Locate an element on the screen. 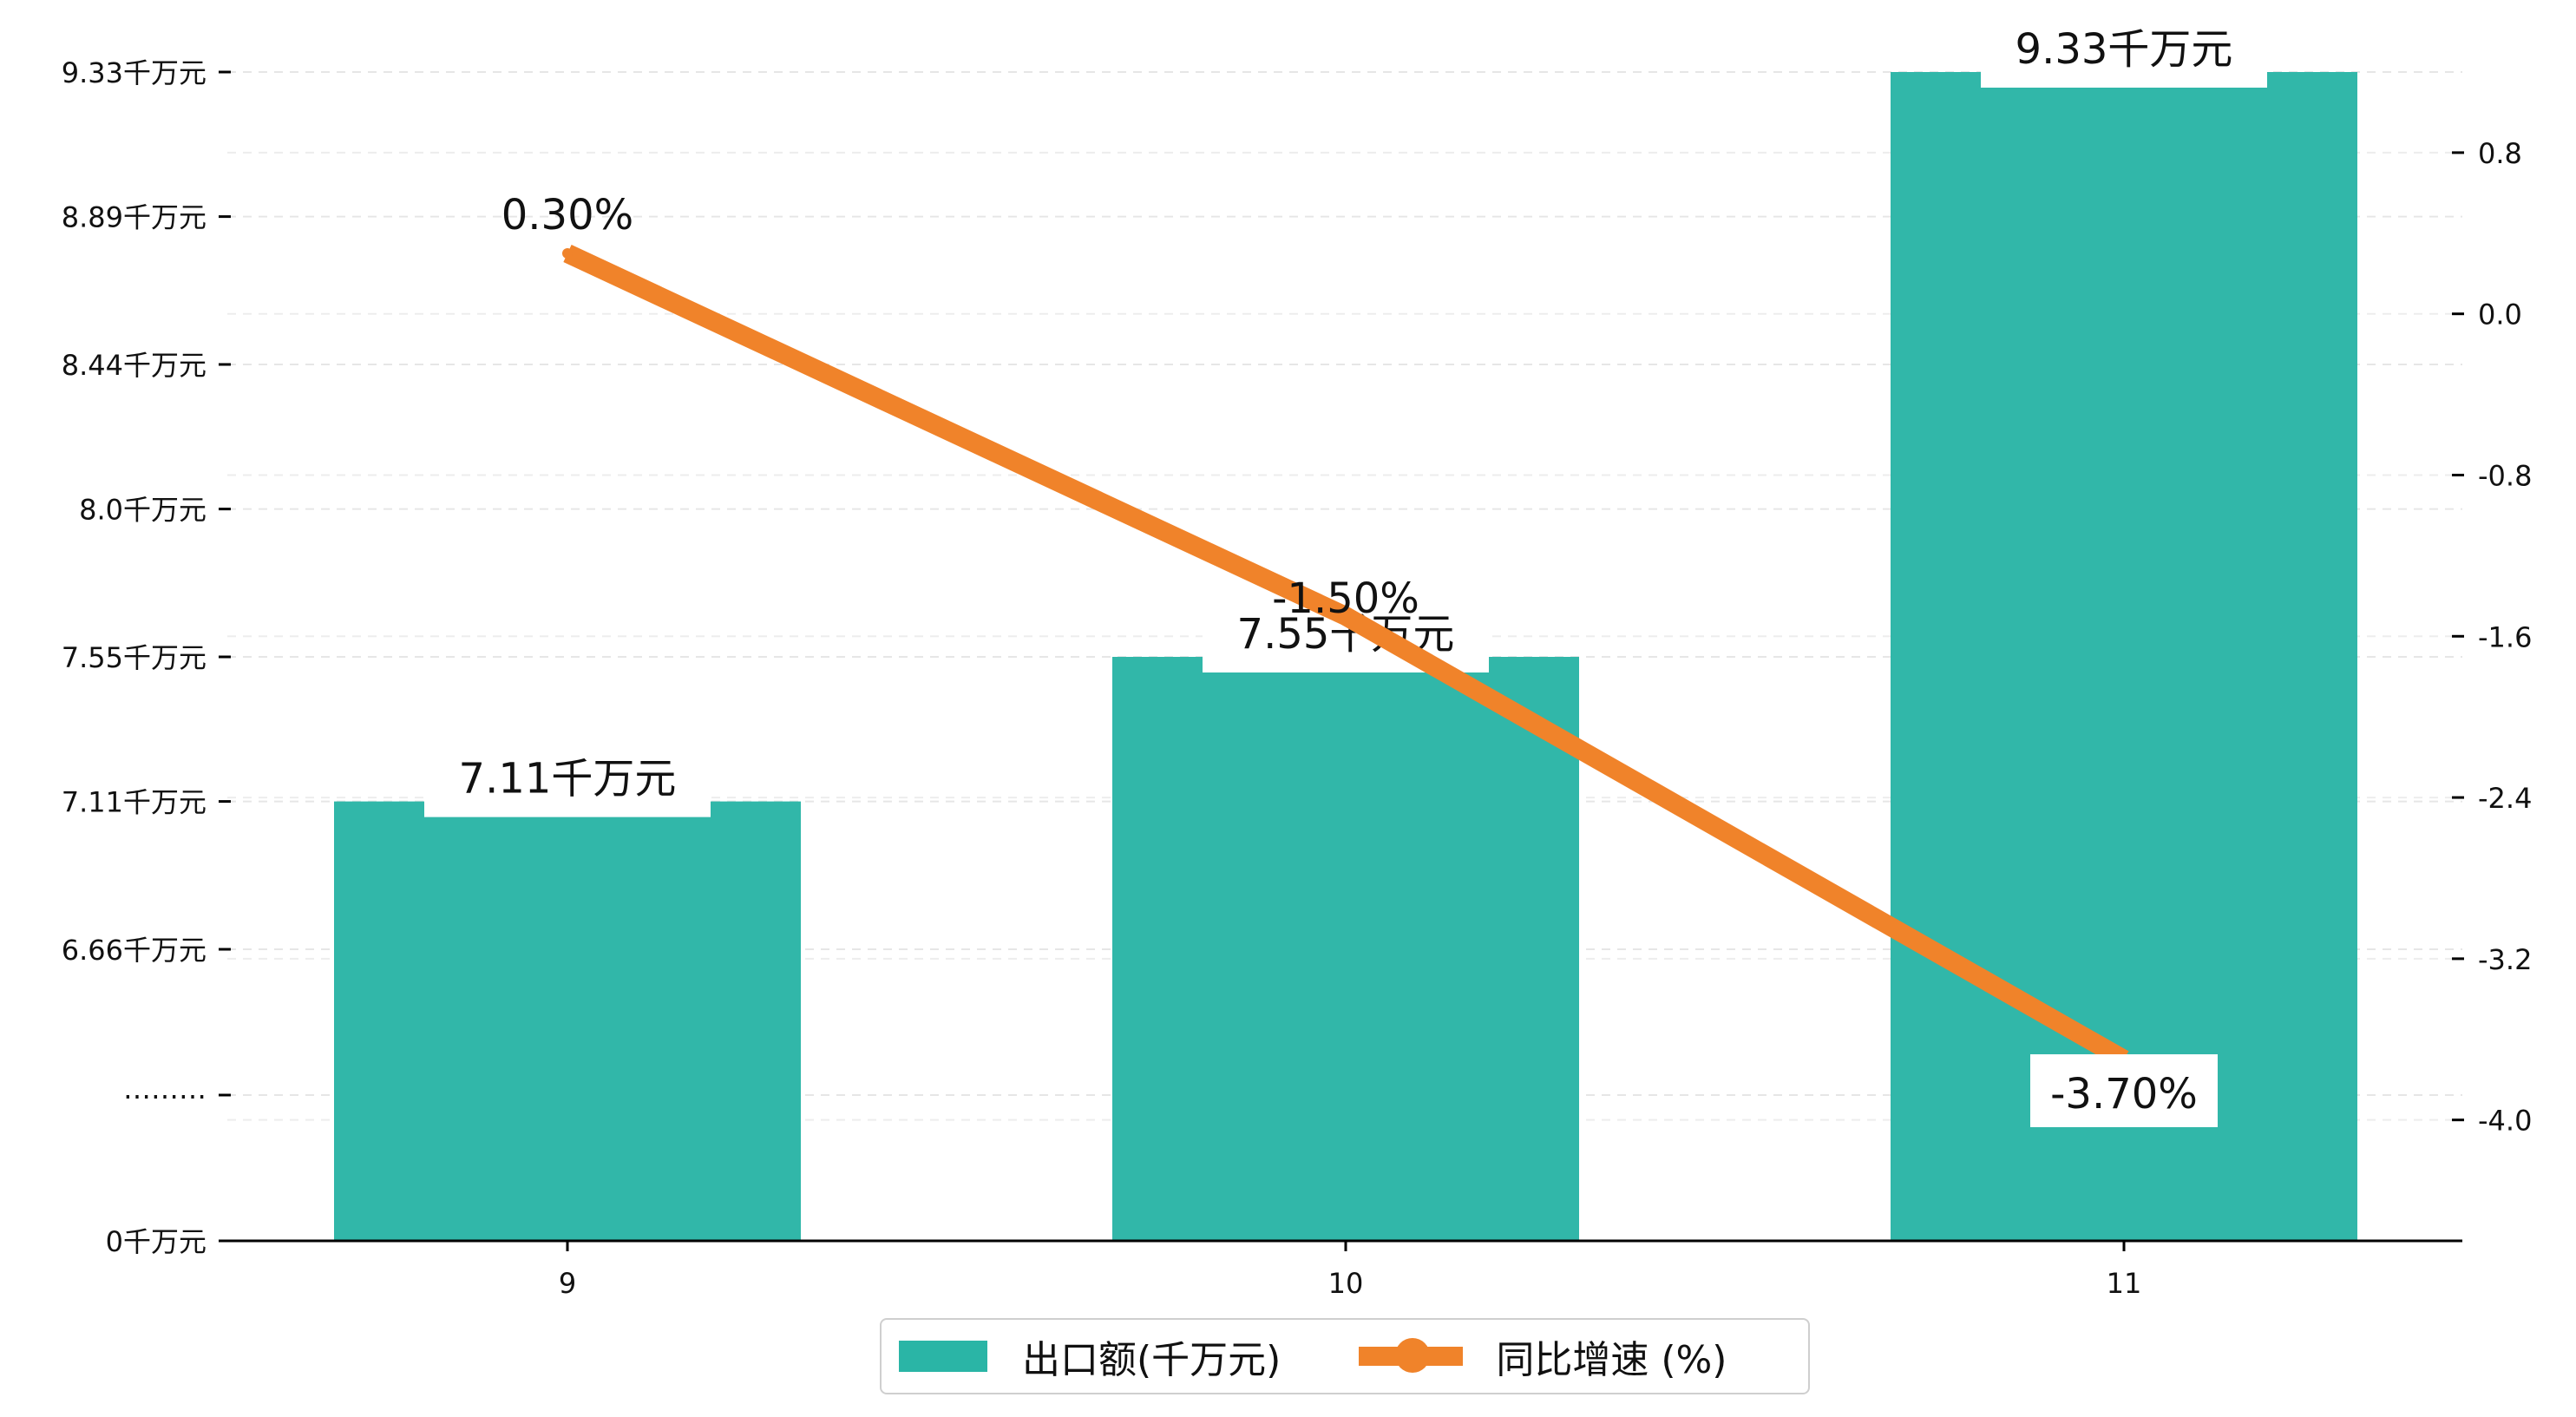 The image size is (2576, 1417). x-axis: 9 10 11 is located at coordinates (1350, 1270).